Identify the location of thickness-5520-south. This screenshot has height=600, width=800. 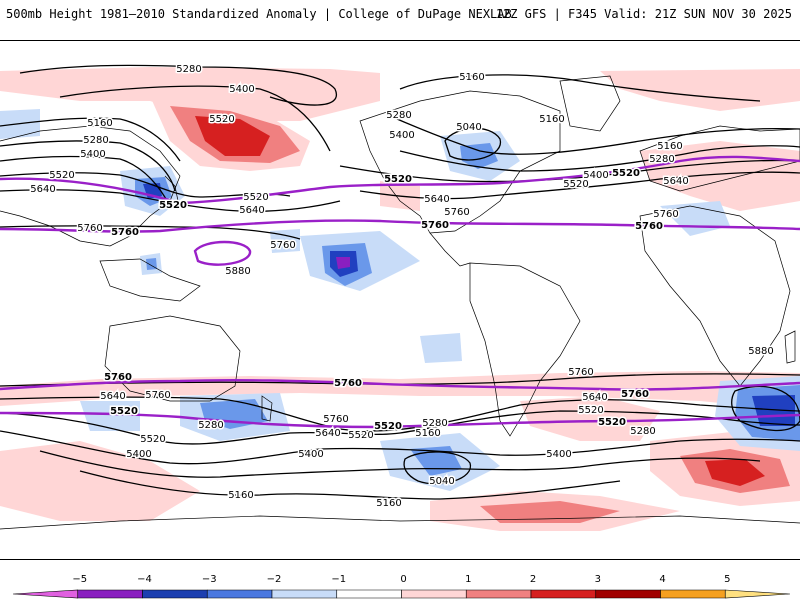
(400, 420).